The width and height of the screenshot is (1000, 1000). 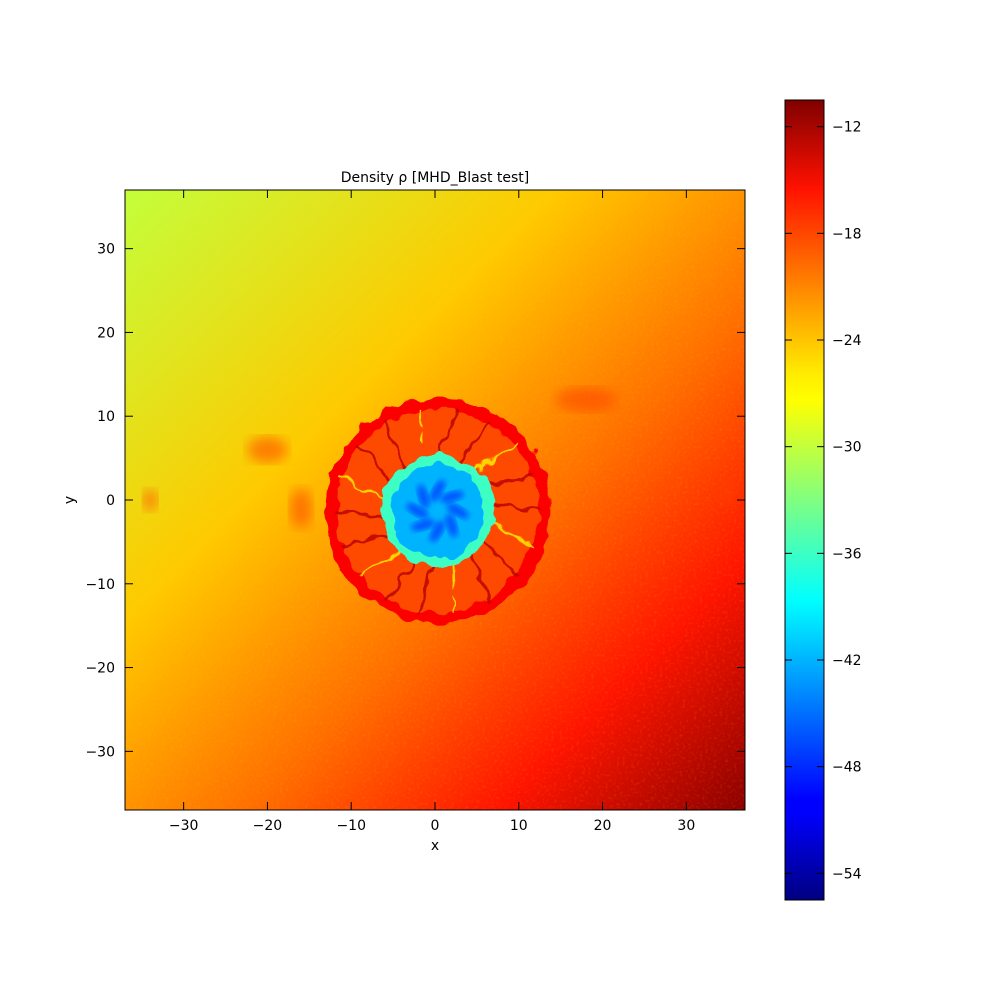 What do you see at coordinates (435, 178) in the screenshot?
I see `chart-title: Density ρ [MHD_Blast test]` at bounding box center [435, 178].